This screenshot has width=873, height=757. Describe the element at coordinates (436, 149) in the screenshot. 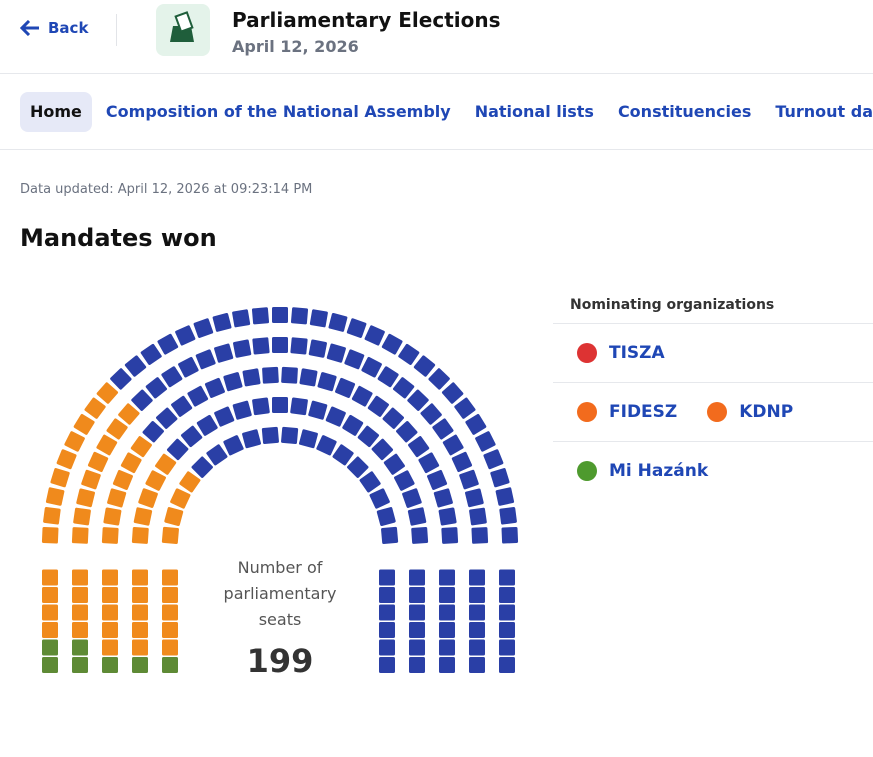

I see `divider` at that location.